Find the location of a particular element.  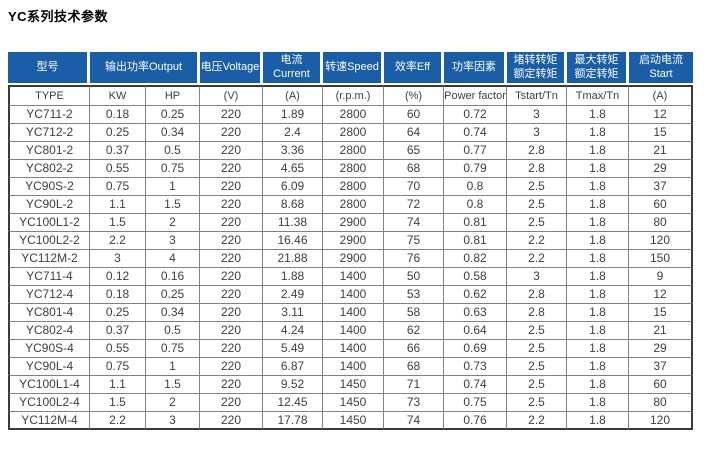

value-cell: 0.69 is located at coordinates (475, 348).